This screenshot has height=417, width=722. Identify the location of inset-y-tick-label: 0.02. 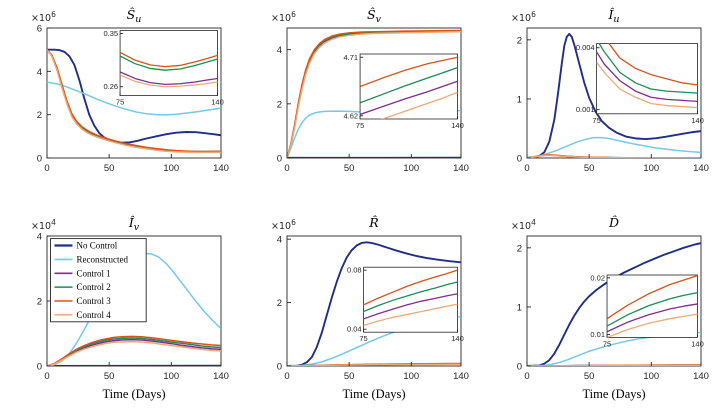
(597, 277).